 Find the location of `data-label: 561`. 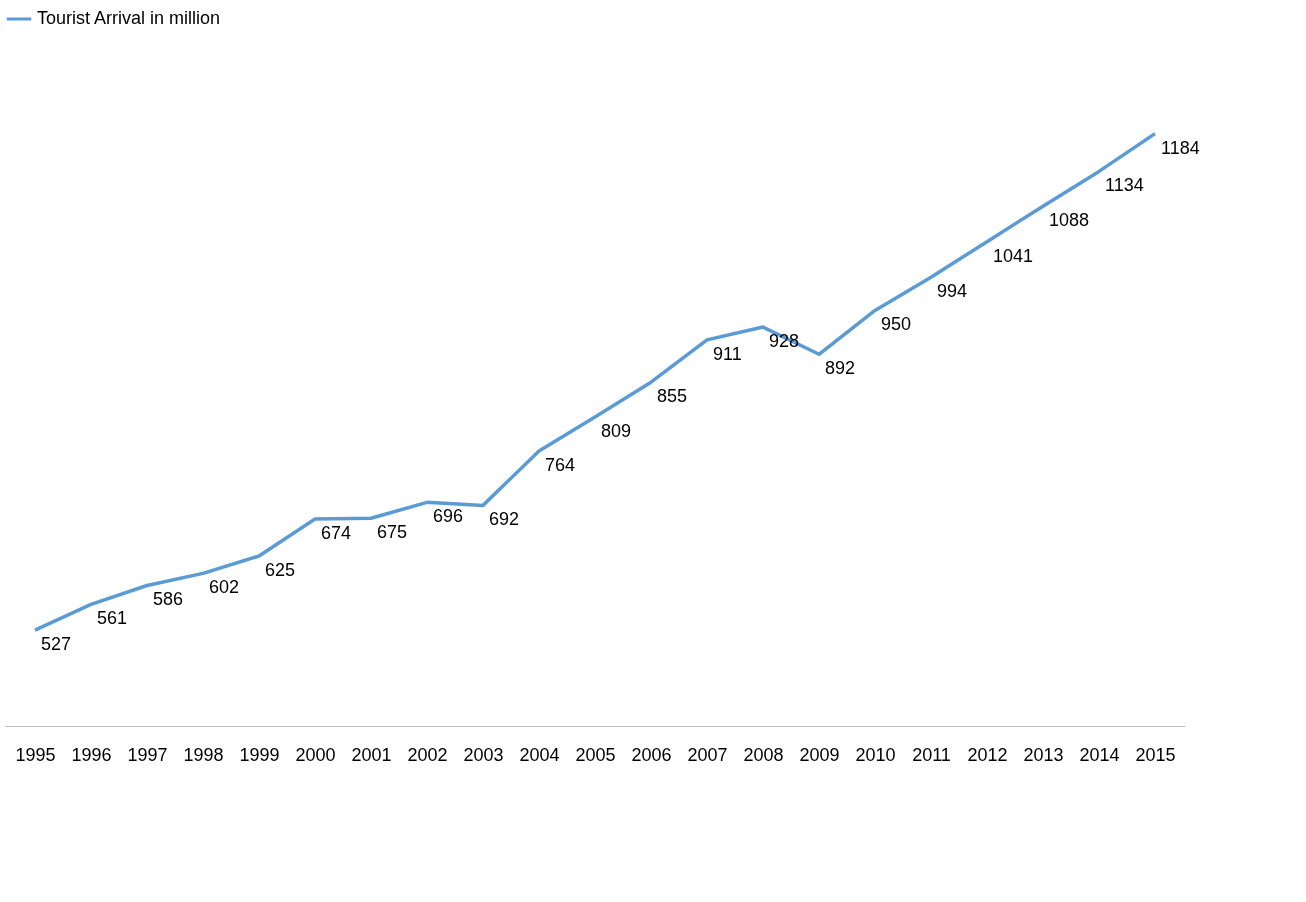

data-label: 561 is located at coordinates (112, 618).